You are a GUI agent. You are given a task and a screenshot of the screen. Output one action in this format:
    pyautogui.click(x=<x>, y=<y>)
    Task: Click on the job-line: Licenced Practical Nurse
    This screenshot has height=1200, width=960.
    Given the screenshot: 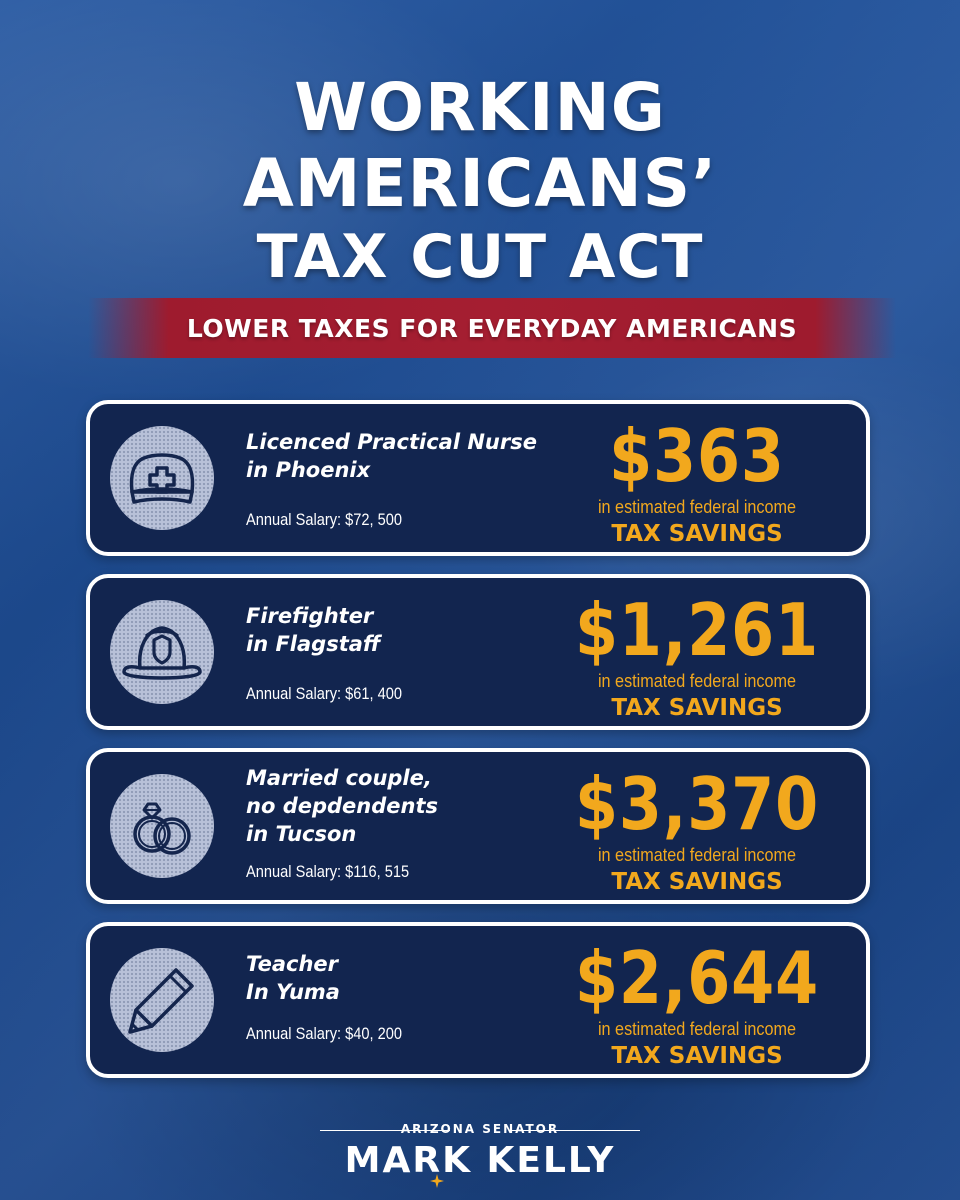 What is the action you would take?
    pyautogui.click(x=391, y=442)
    